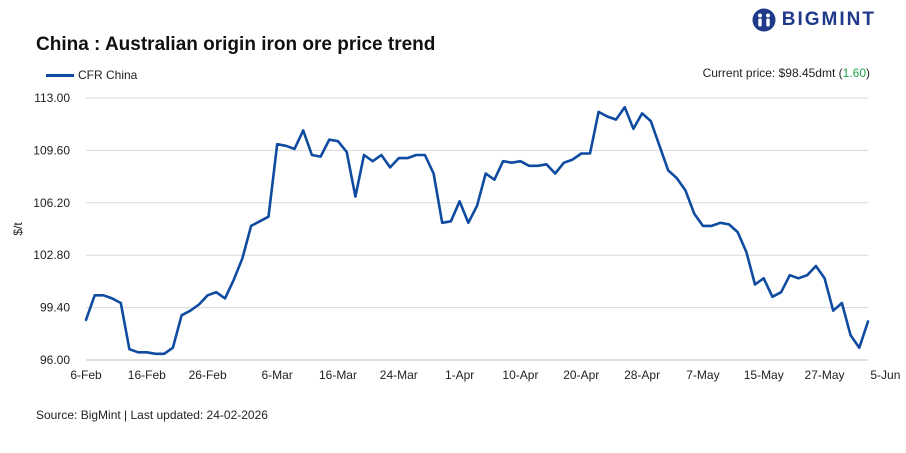 Image resolution: width=906 pixels, height=453 pixels. I want to click on legend-swatch, so click(60, 75).